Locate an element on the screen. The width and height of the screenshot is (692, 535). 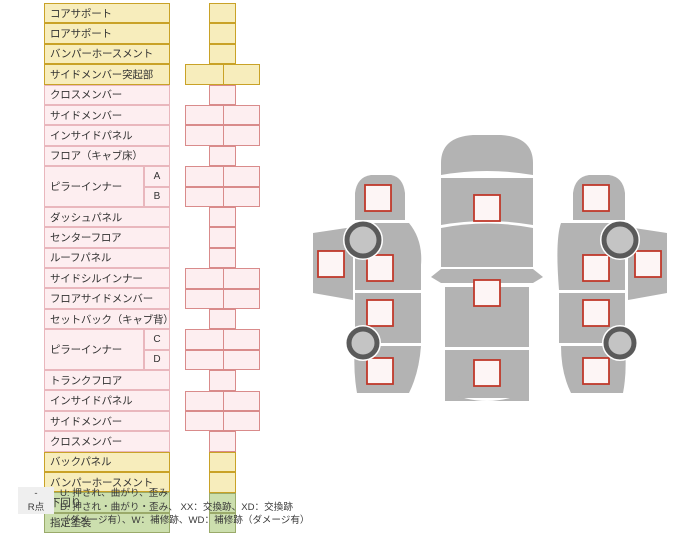
table-row: ロアサポート is located at coordinates (152, 33).